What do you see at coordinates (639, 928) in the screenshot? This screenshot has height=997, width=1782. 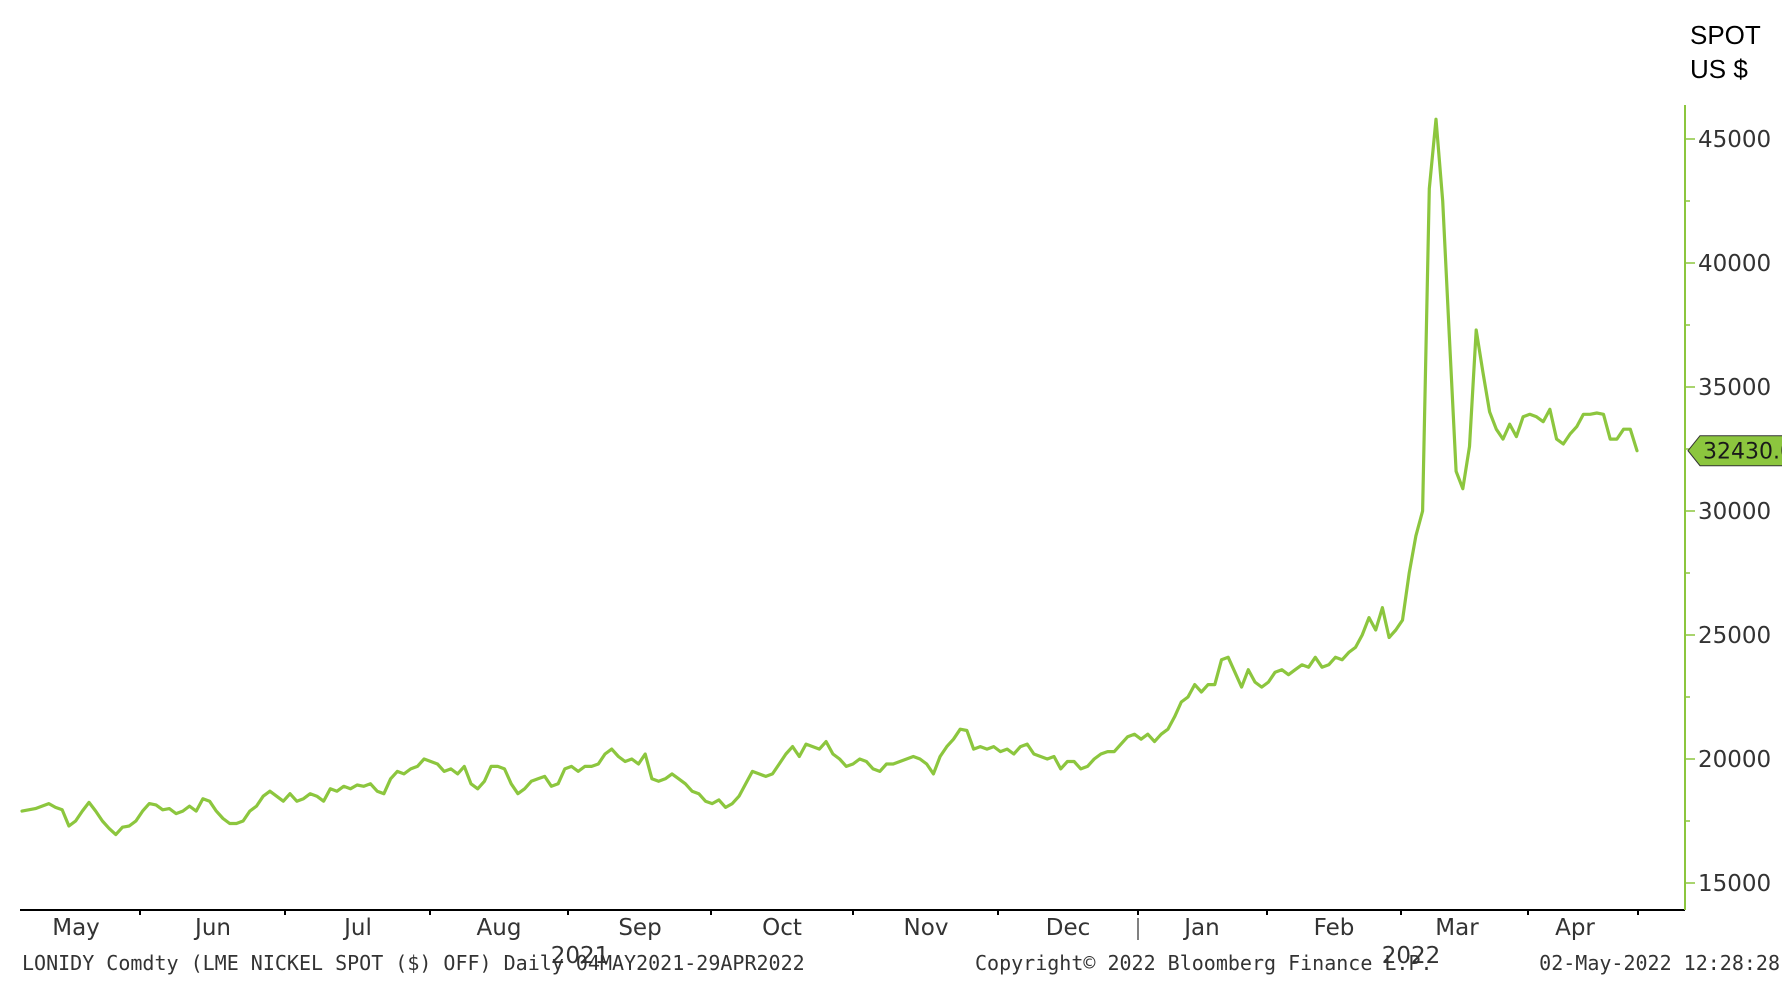 I see `x-month-label: Sep` at bounding box center [639, 928].